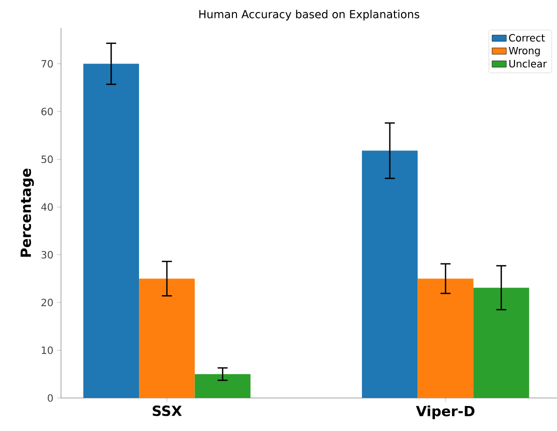 The height and width of the screenshot is (431, 557). What do you see at coordinates (27, 212) in the screenshot?
I see `y-axis-title: Percentage` at bounding box center [27, 212].